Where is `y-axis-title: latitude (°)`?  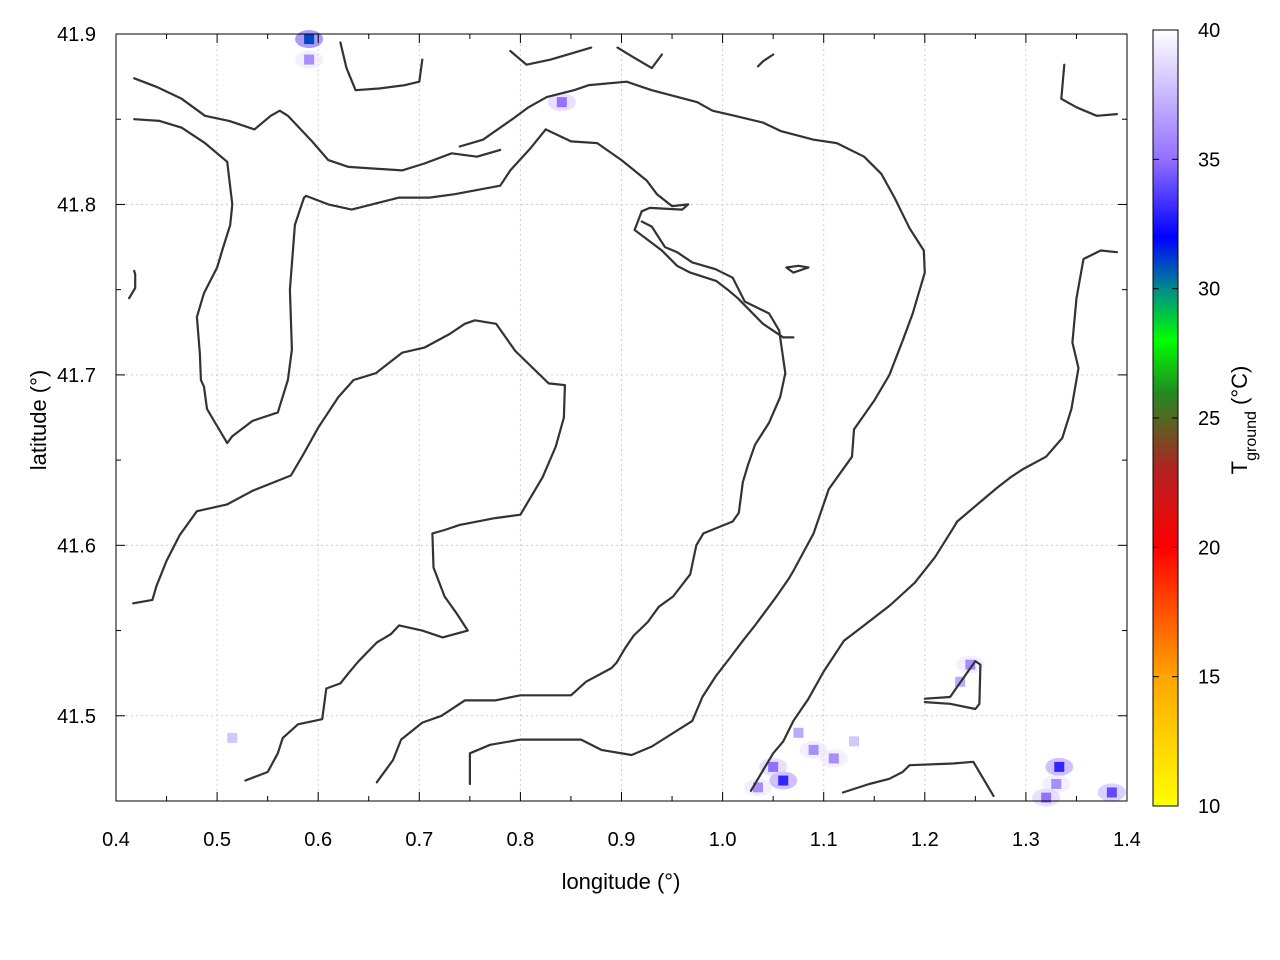 y-axis-title: latitude (°) is located at coordinates (38, 420).